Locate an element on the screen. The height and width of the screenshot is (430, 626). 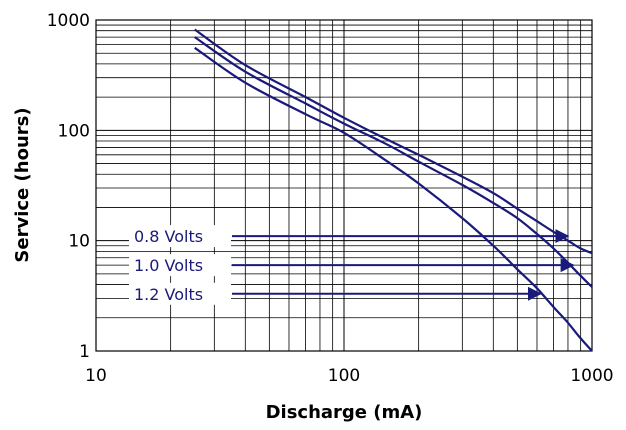
x-tick-label: 10 is located at coordinates (96, 376).